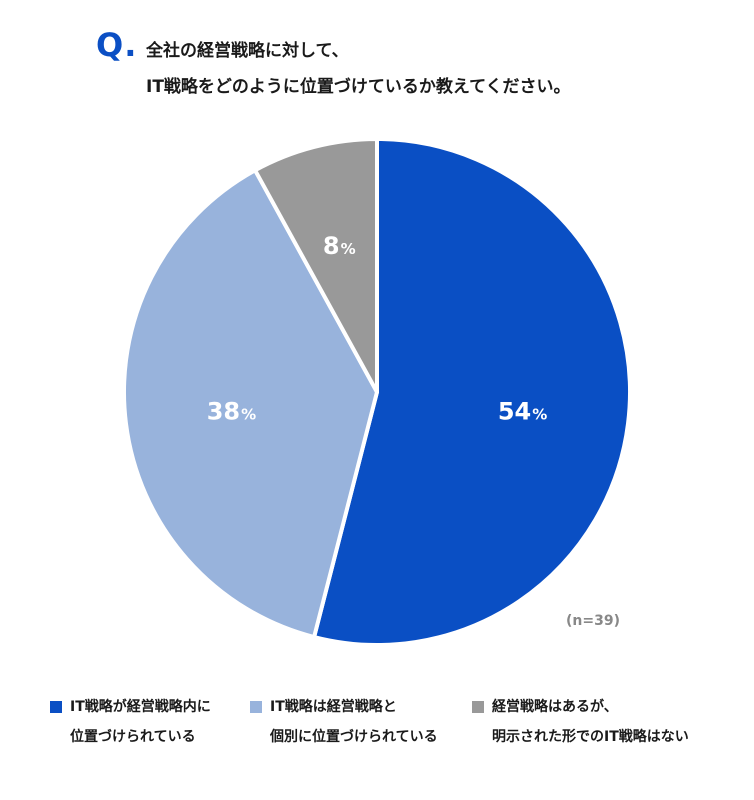 This screenshot has width=754, height=800. I want to click on question-mark: Q., so click(117, 45).